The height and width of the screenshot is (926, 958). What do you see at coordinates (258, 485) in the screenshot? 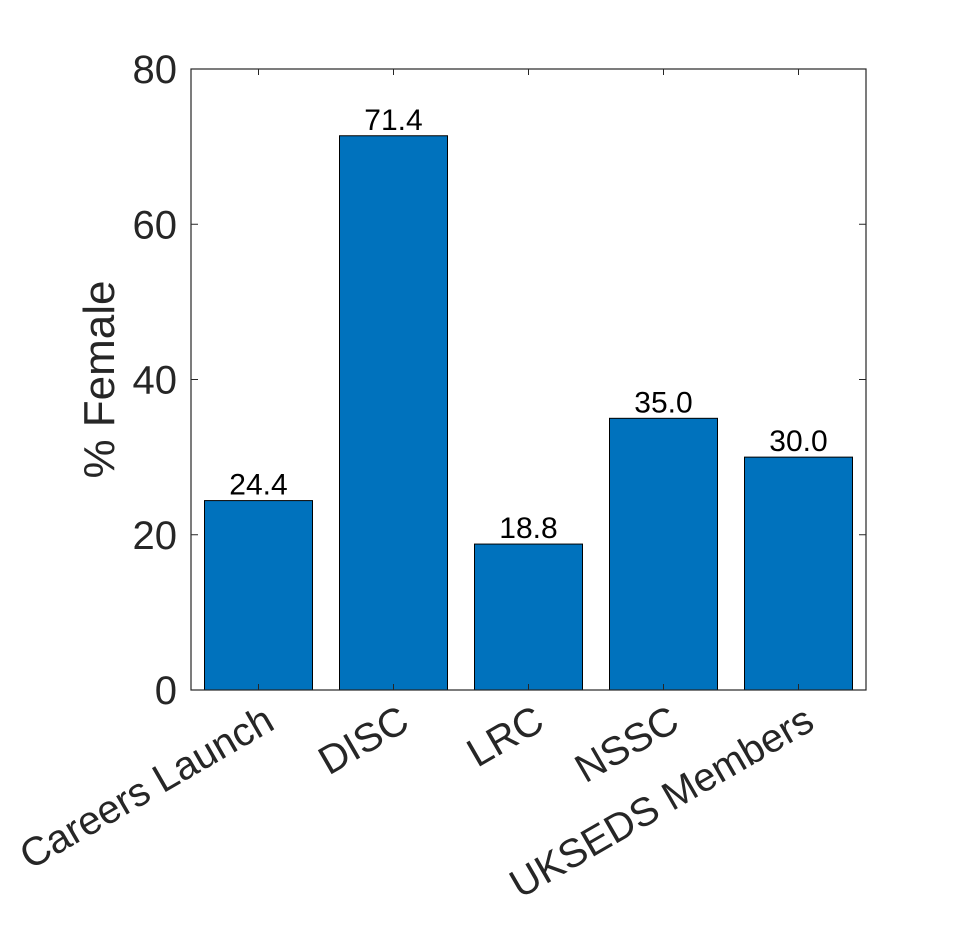
I see `data-label: 24.4` at bounding box center [258, 485].